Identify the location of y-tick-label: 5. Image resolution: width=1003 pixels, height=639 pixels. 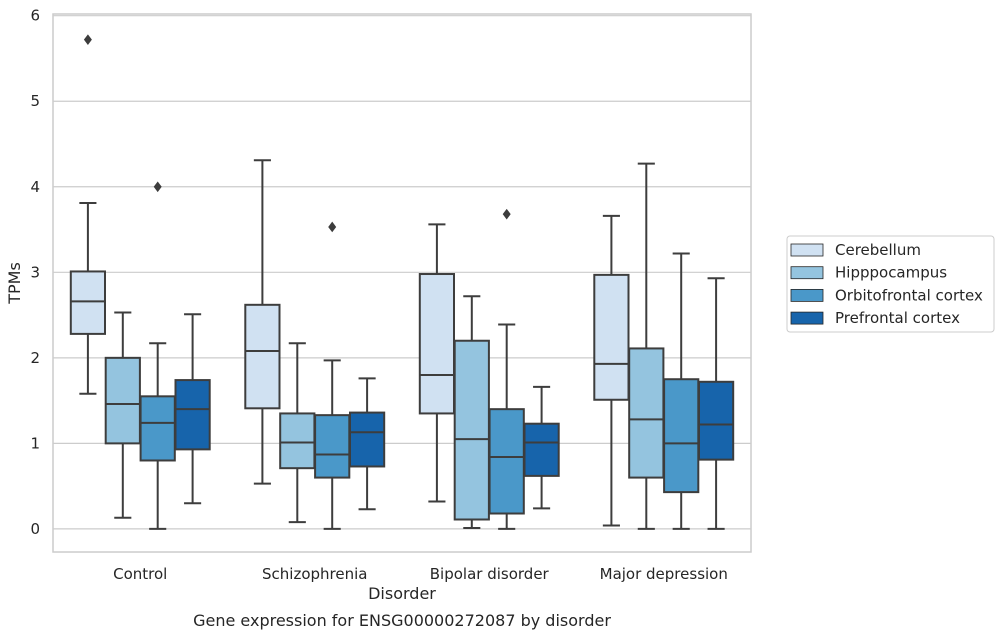
(35, 101).